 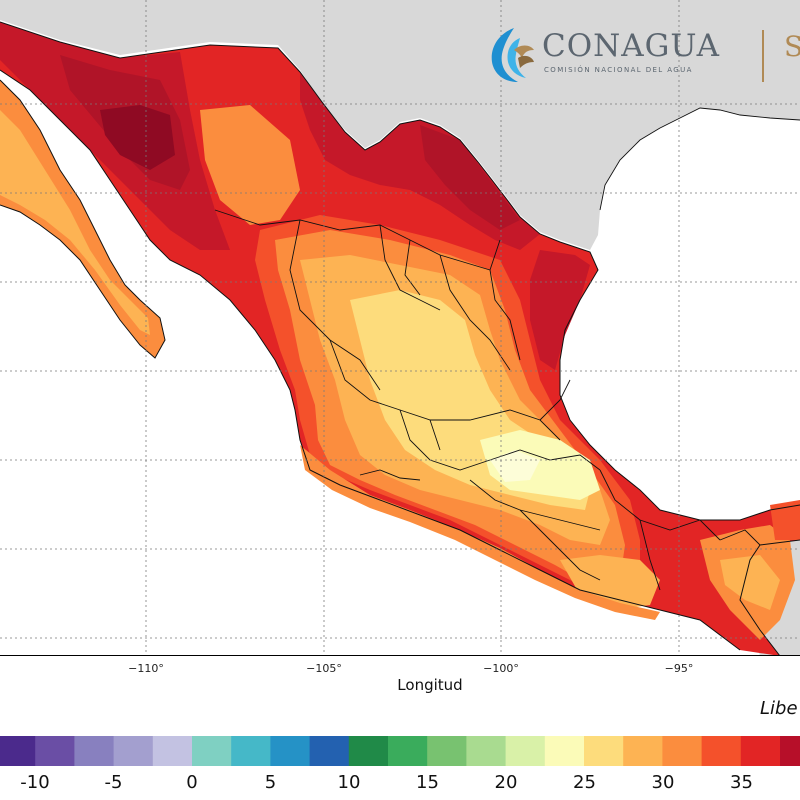 I want to click on credit-text: Libe, so click(x=779, y=708).